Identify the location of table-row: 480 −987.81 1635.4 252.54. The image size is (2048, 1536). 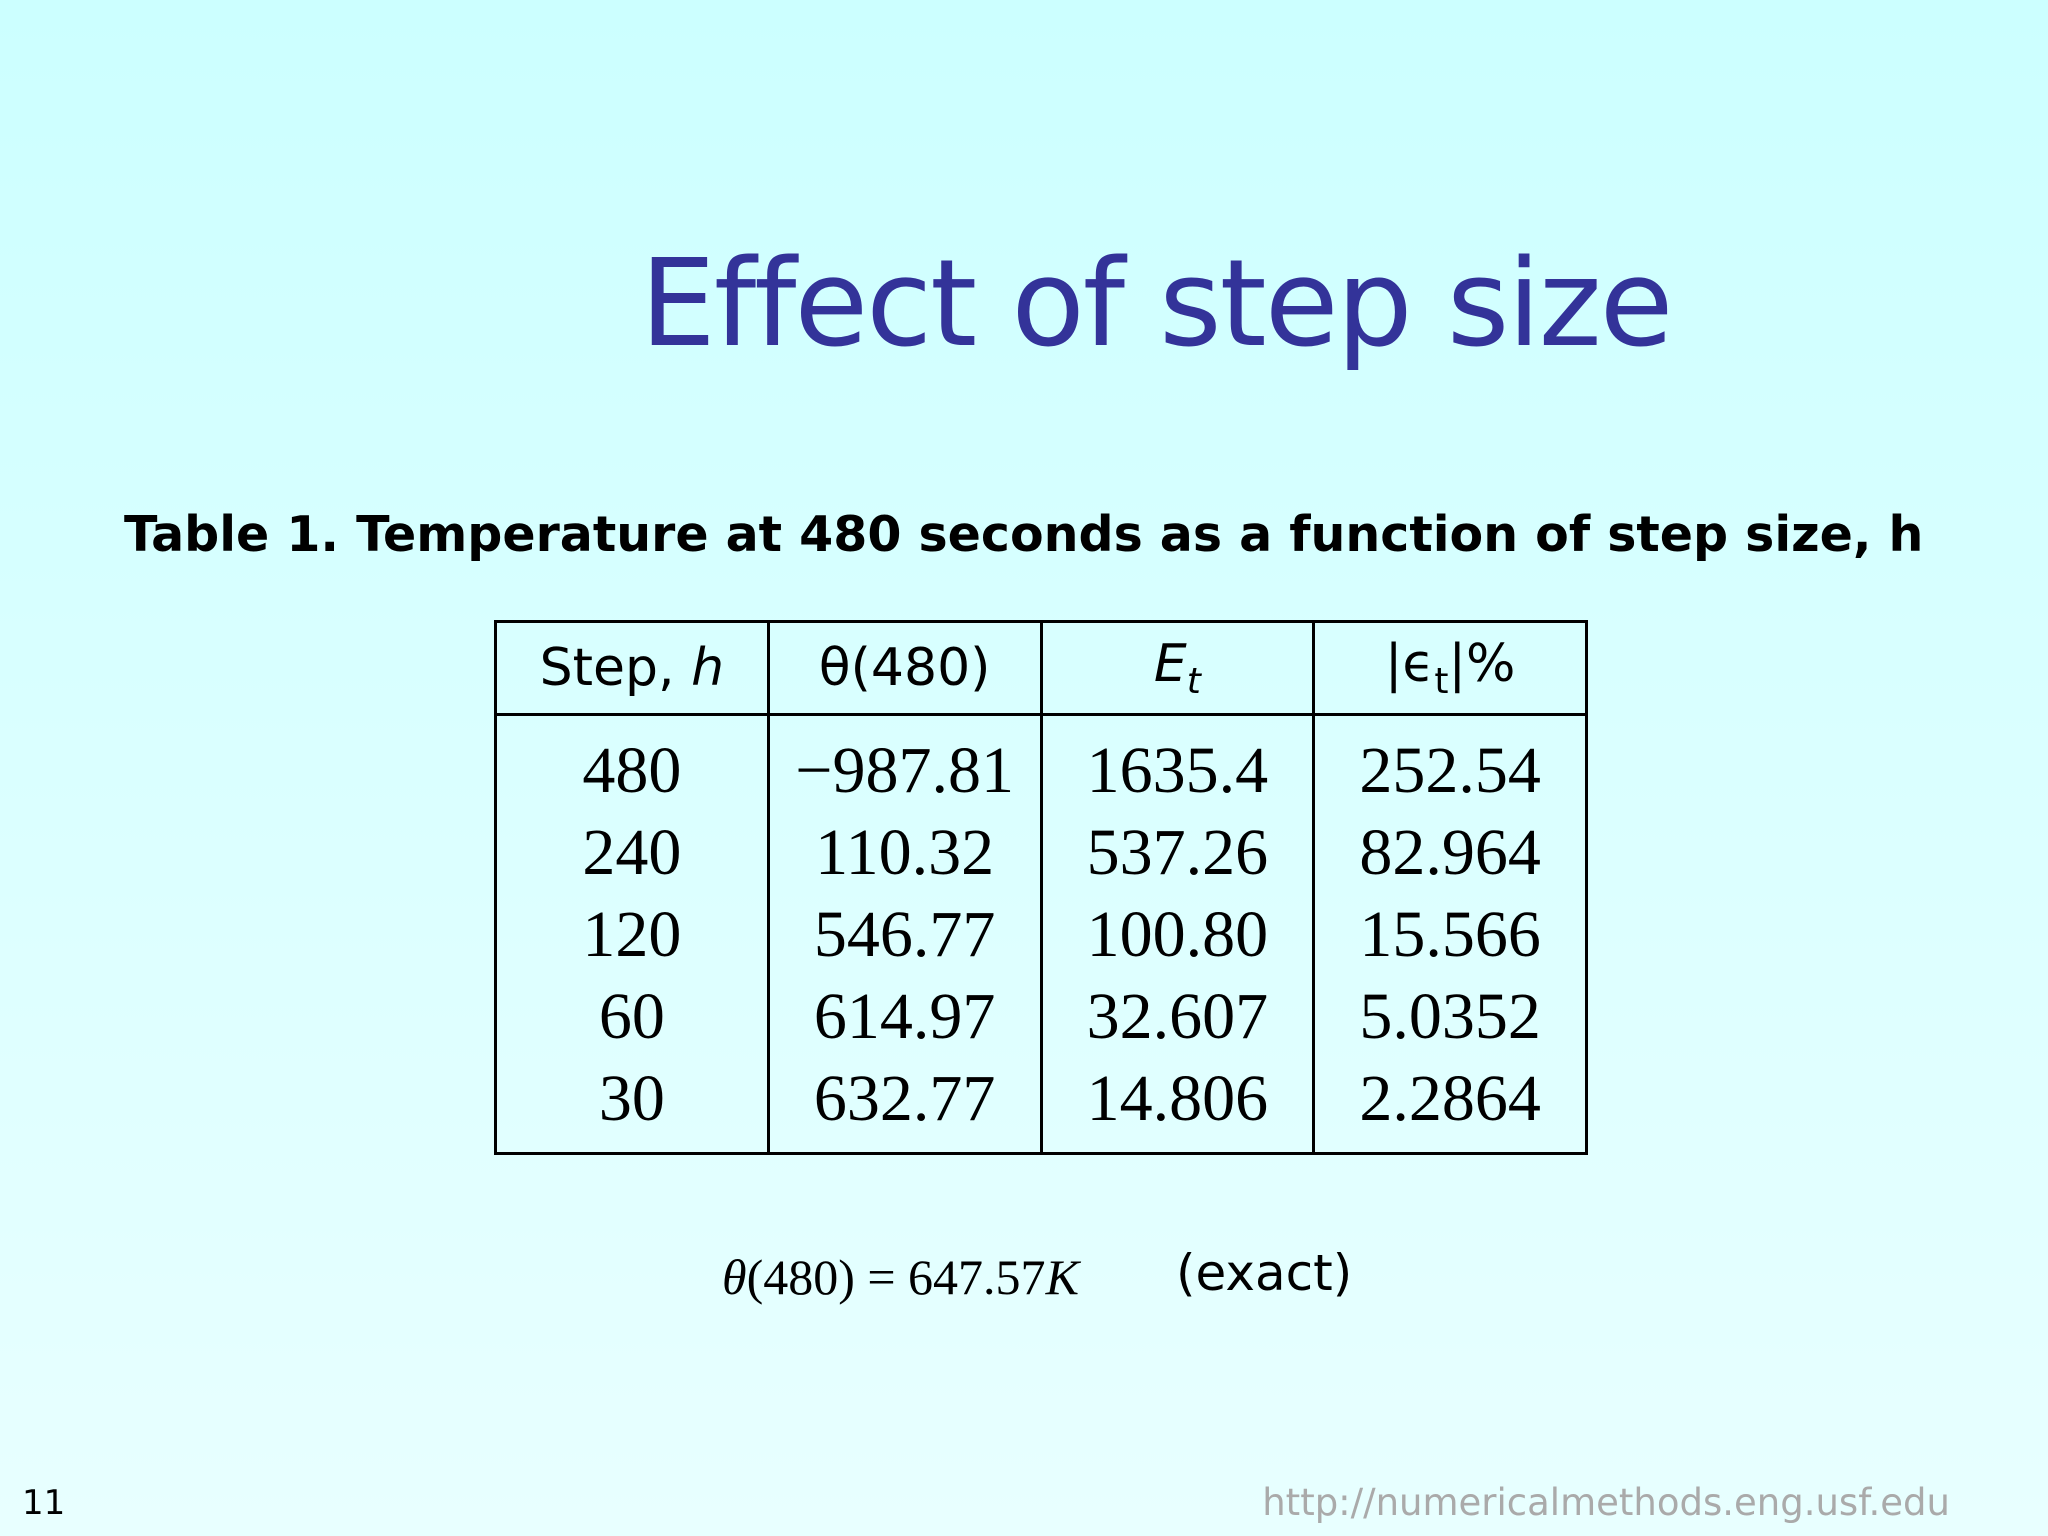
(1041, 763).